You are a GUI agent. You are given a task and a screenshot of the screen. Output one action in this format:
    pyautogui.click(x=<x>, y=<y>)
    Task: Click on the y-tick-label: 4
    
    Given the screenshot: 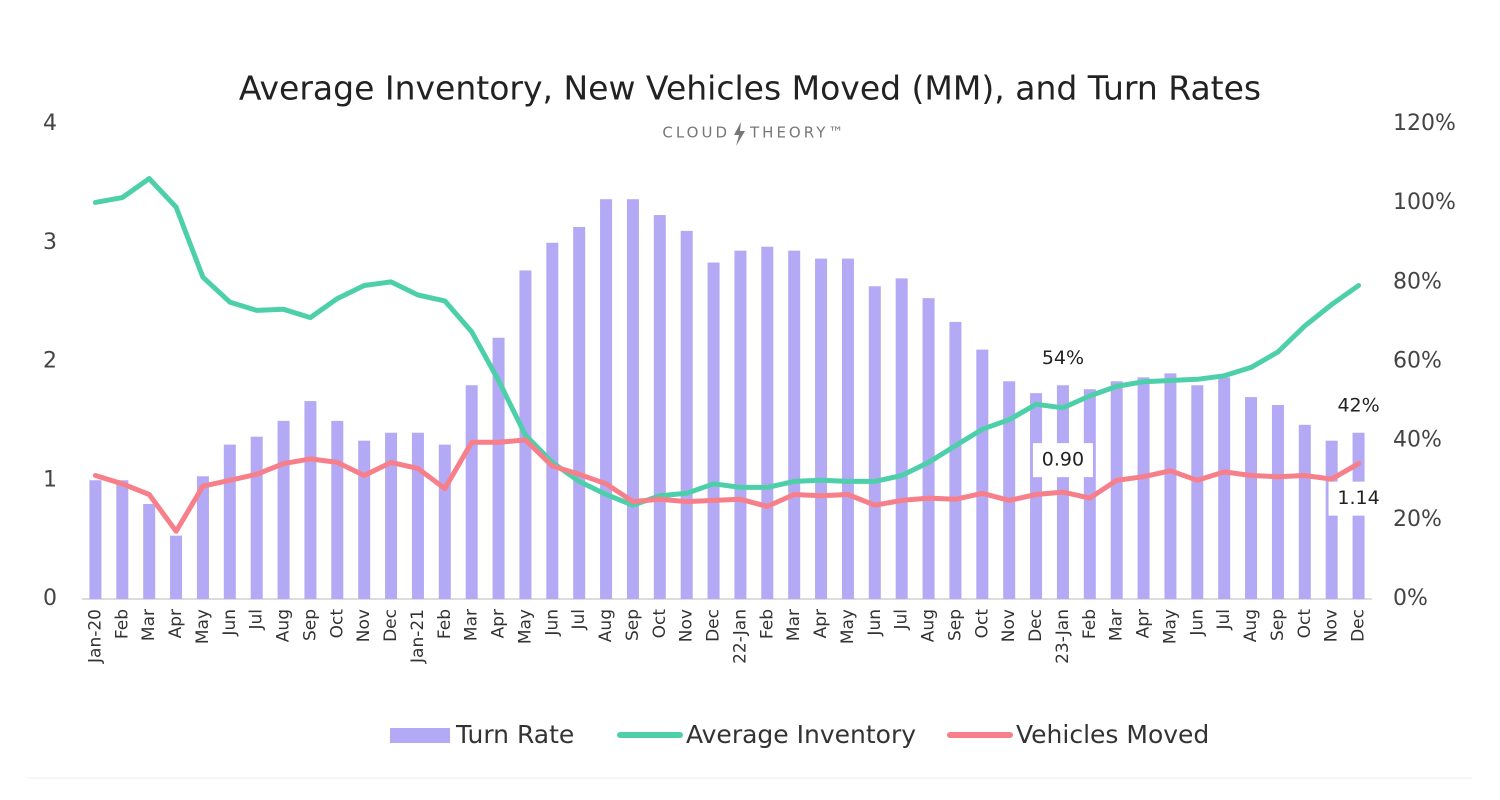 What is the action you would take?
    pyautogui.click(x=50, y=123)
    